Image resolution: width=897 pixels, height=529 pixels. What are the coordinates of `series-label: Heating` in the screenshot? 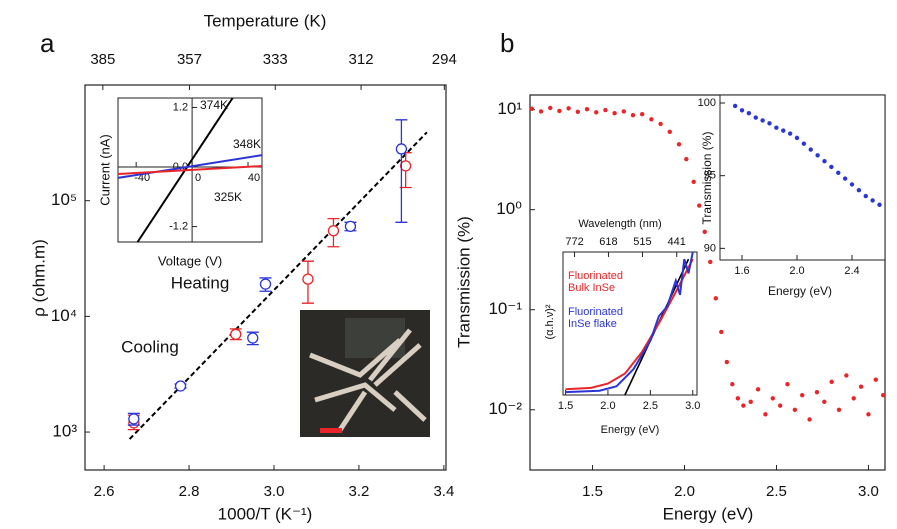 It's located at (200, 282).